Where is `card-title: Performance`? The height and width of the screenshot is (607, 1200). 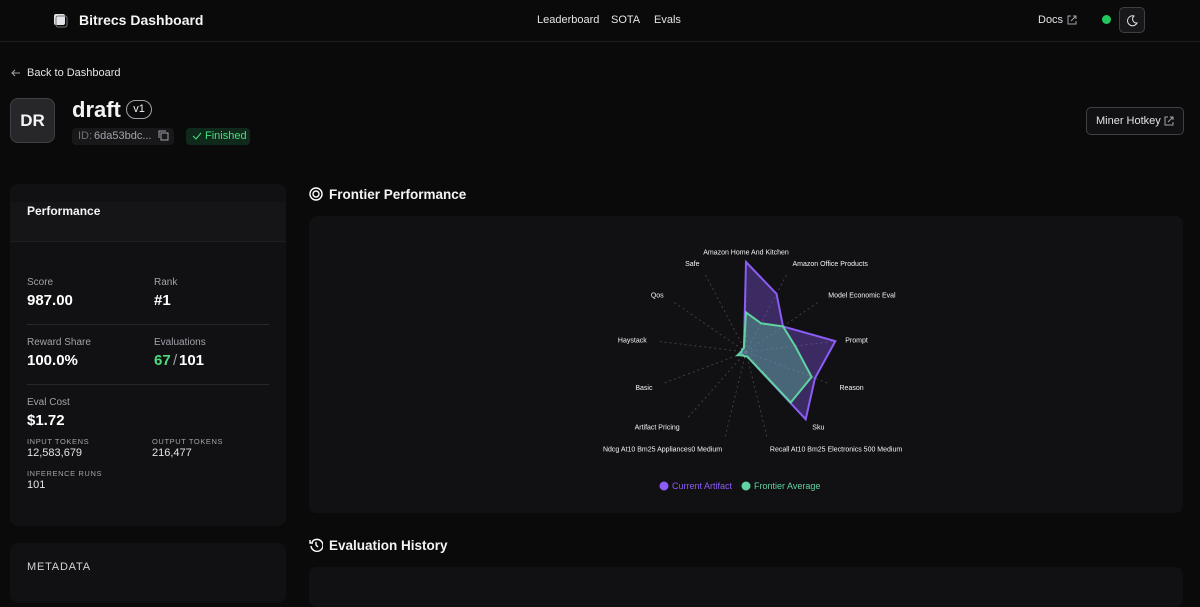
card-title: Performance is located at coordinates (64, 211).